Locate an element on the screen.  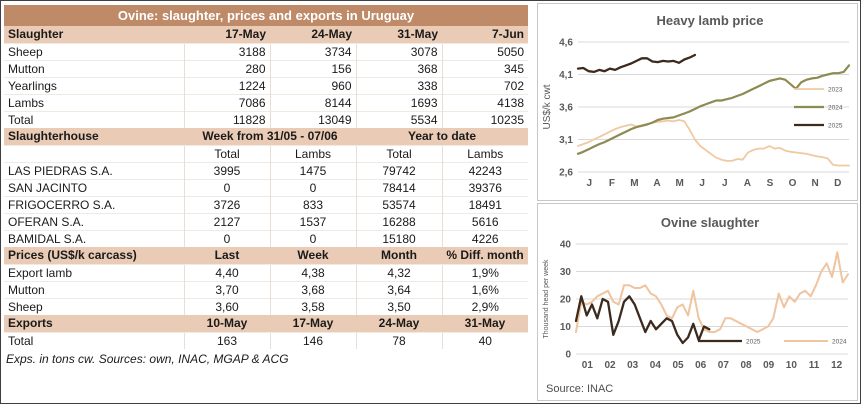
table-row: Export lamb 4,40 4,38 4,32 1,9% is located at coordinates (266, 272).